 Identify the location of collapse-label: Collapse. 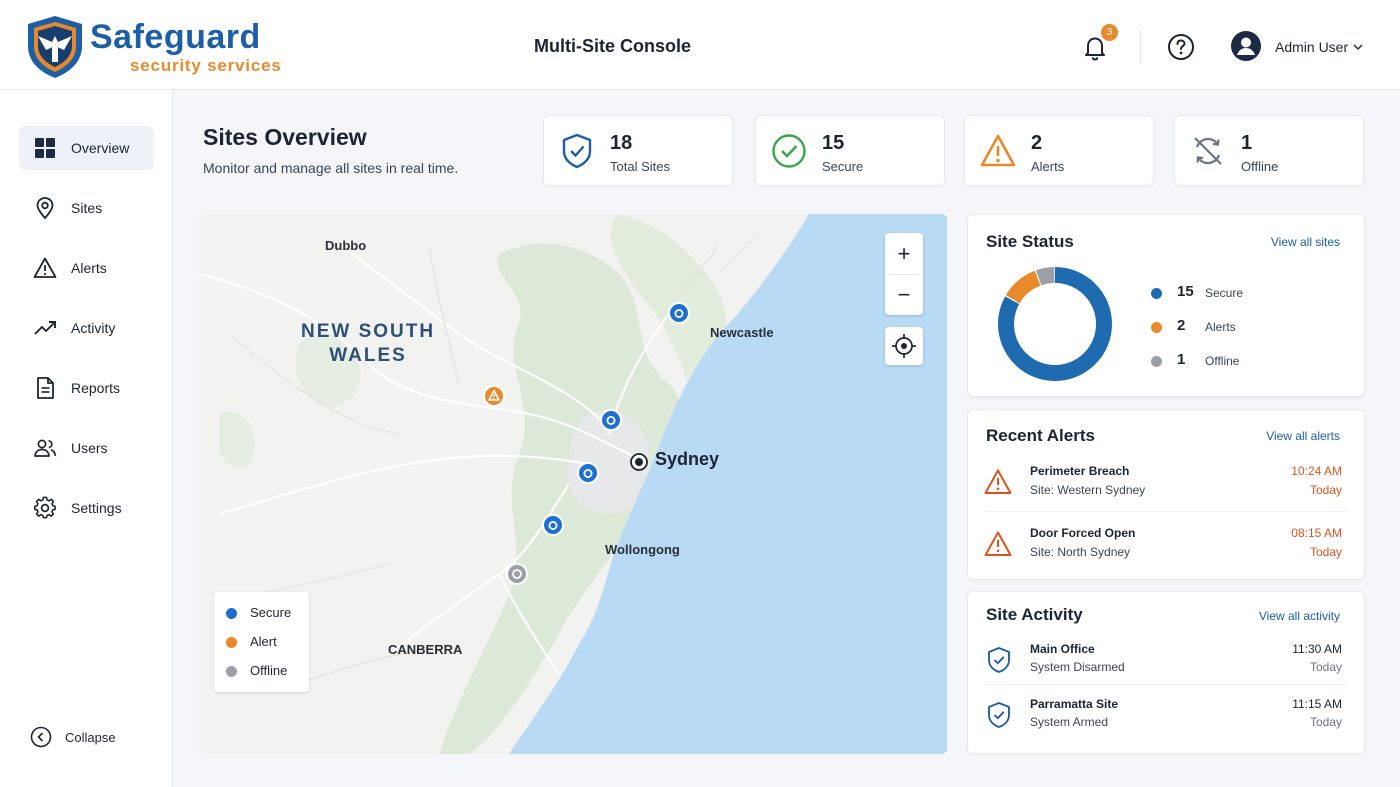
(90, 737).